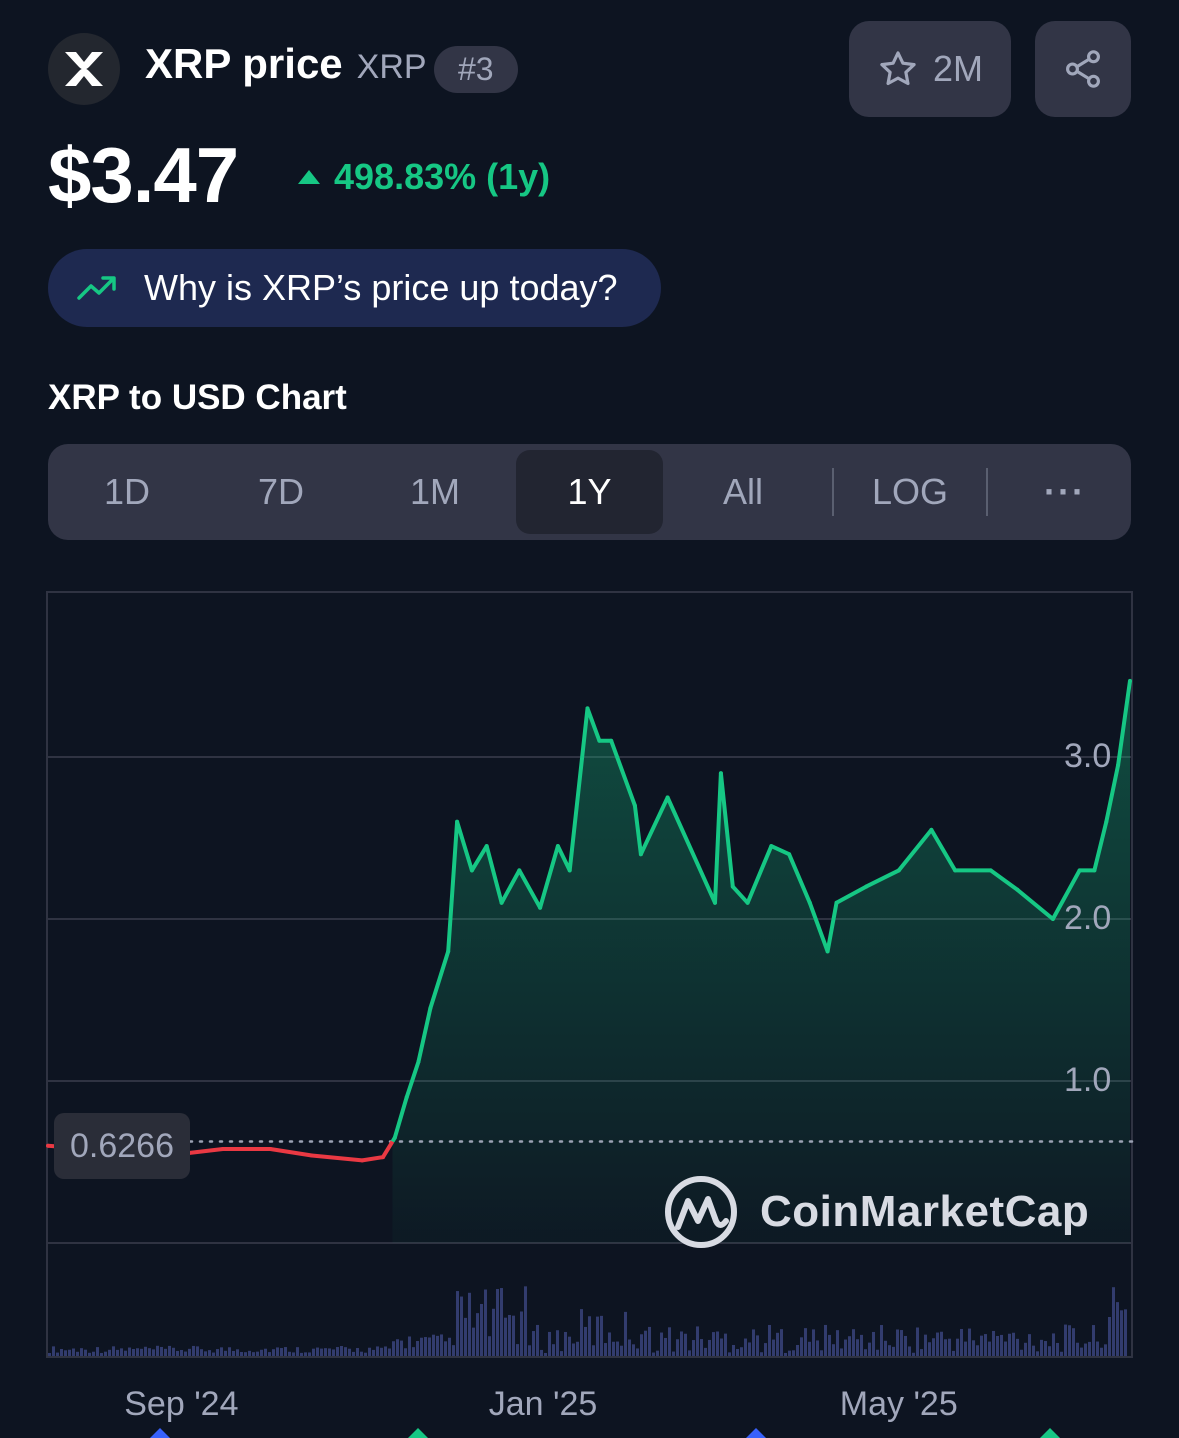 The image size is (1179, 1438). What do you see at coordinates (381, 287) in the screenshot?
I see `why-price-up-label: Why is XRP’s price up today?` at bounding box center [381, 287].